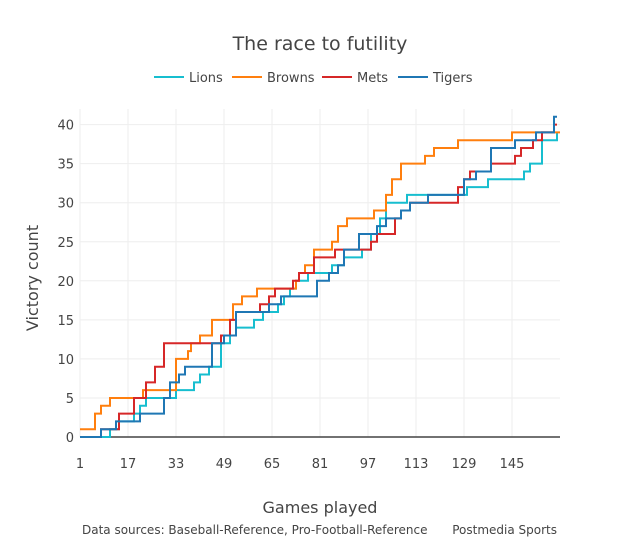 This screenshot has height=549, width=640. Describe the element at coordinates (176, 464) in the screenshot. I see `x-tick-label: 33` at that location.